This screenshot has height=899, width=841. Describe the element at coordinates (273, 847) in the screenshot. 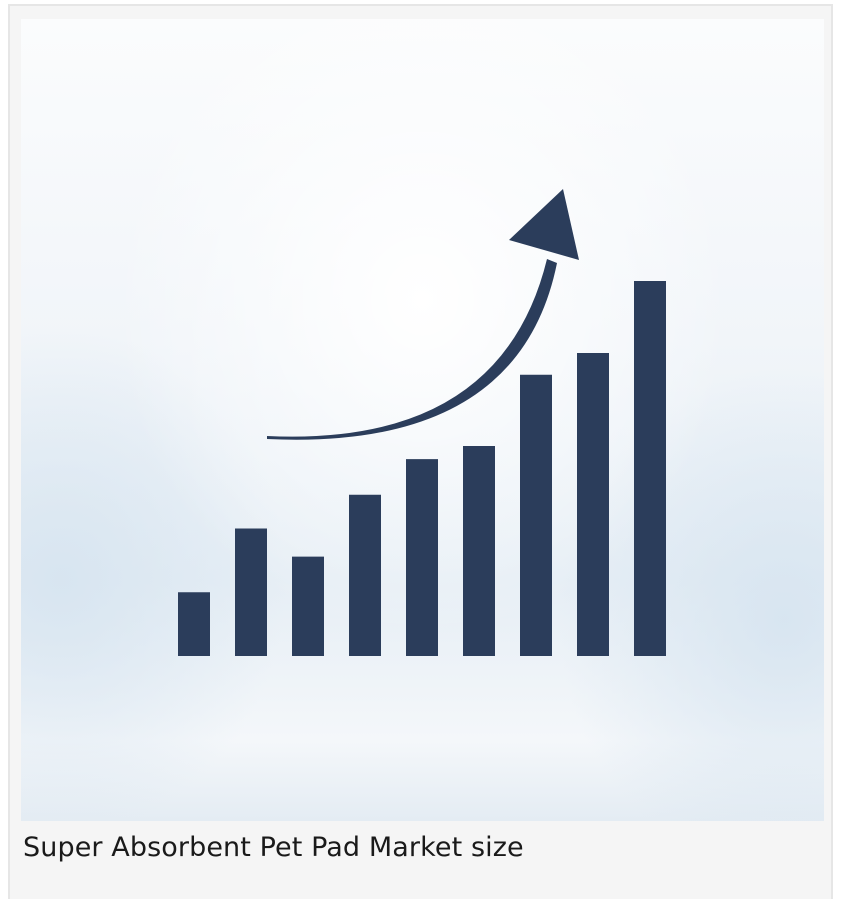

I see `image-caption: Super Absorbent Pet Pad Market size` at that location.